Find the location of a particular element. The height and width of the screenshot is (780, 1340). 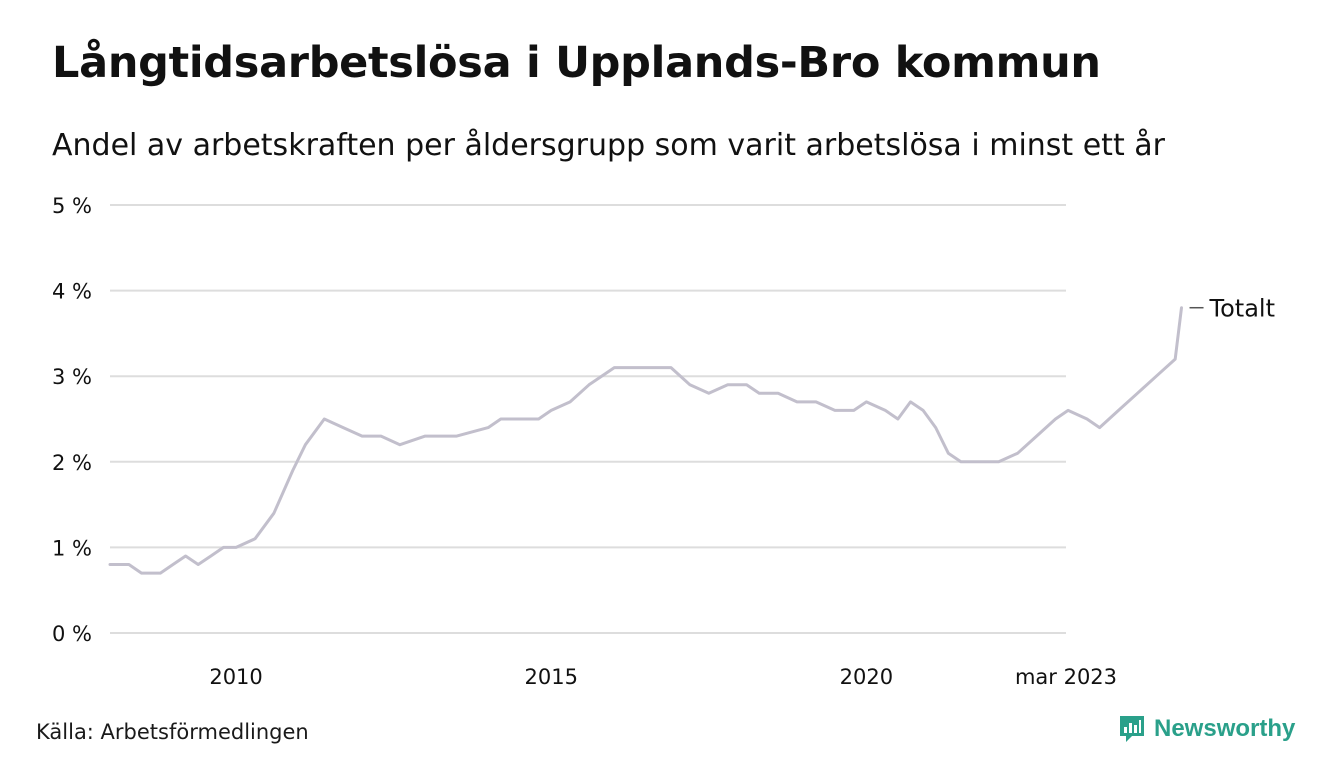

newsworthy-logo-icon is located at coordinates (1132, 729).